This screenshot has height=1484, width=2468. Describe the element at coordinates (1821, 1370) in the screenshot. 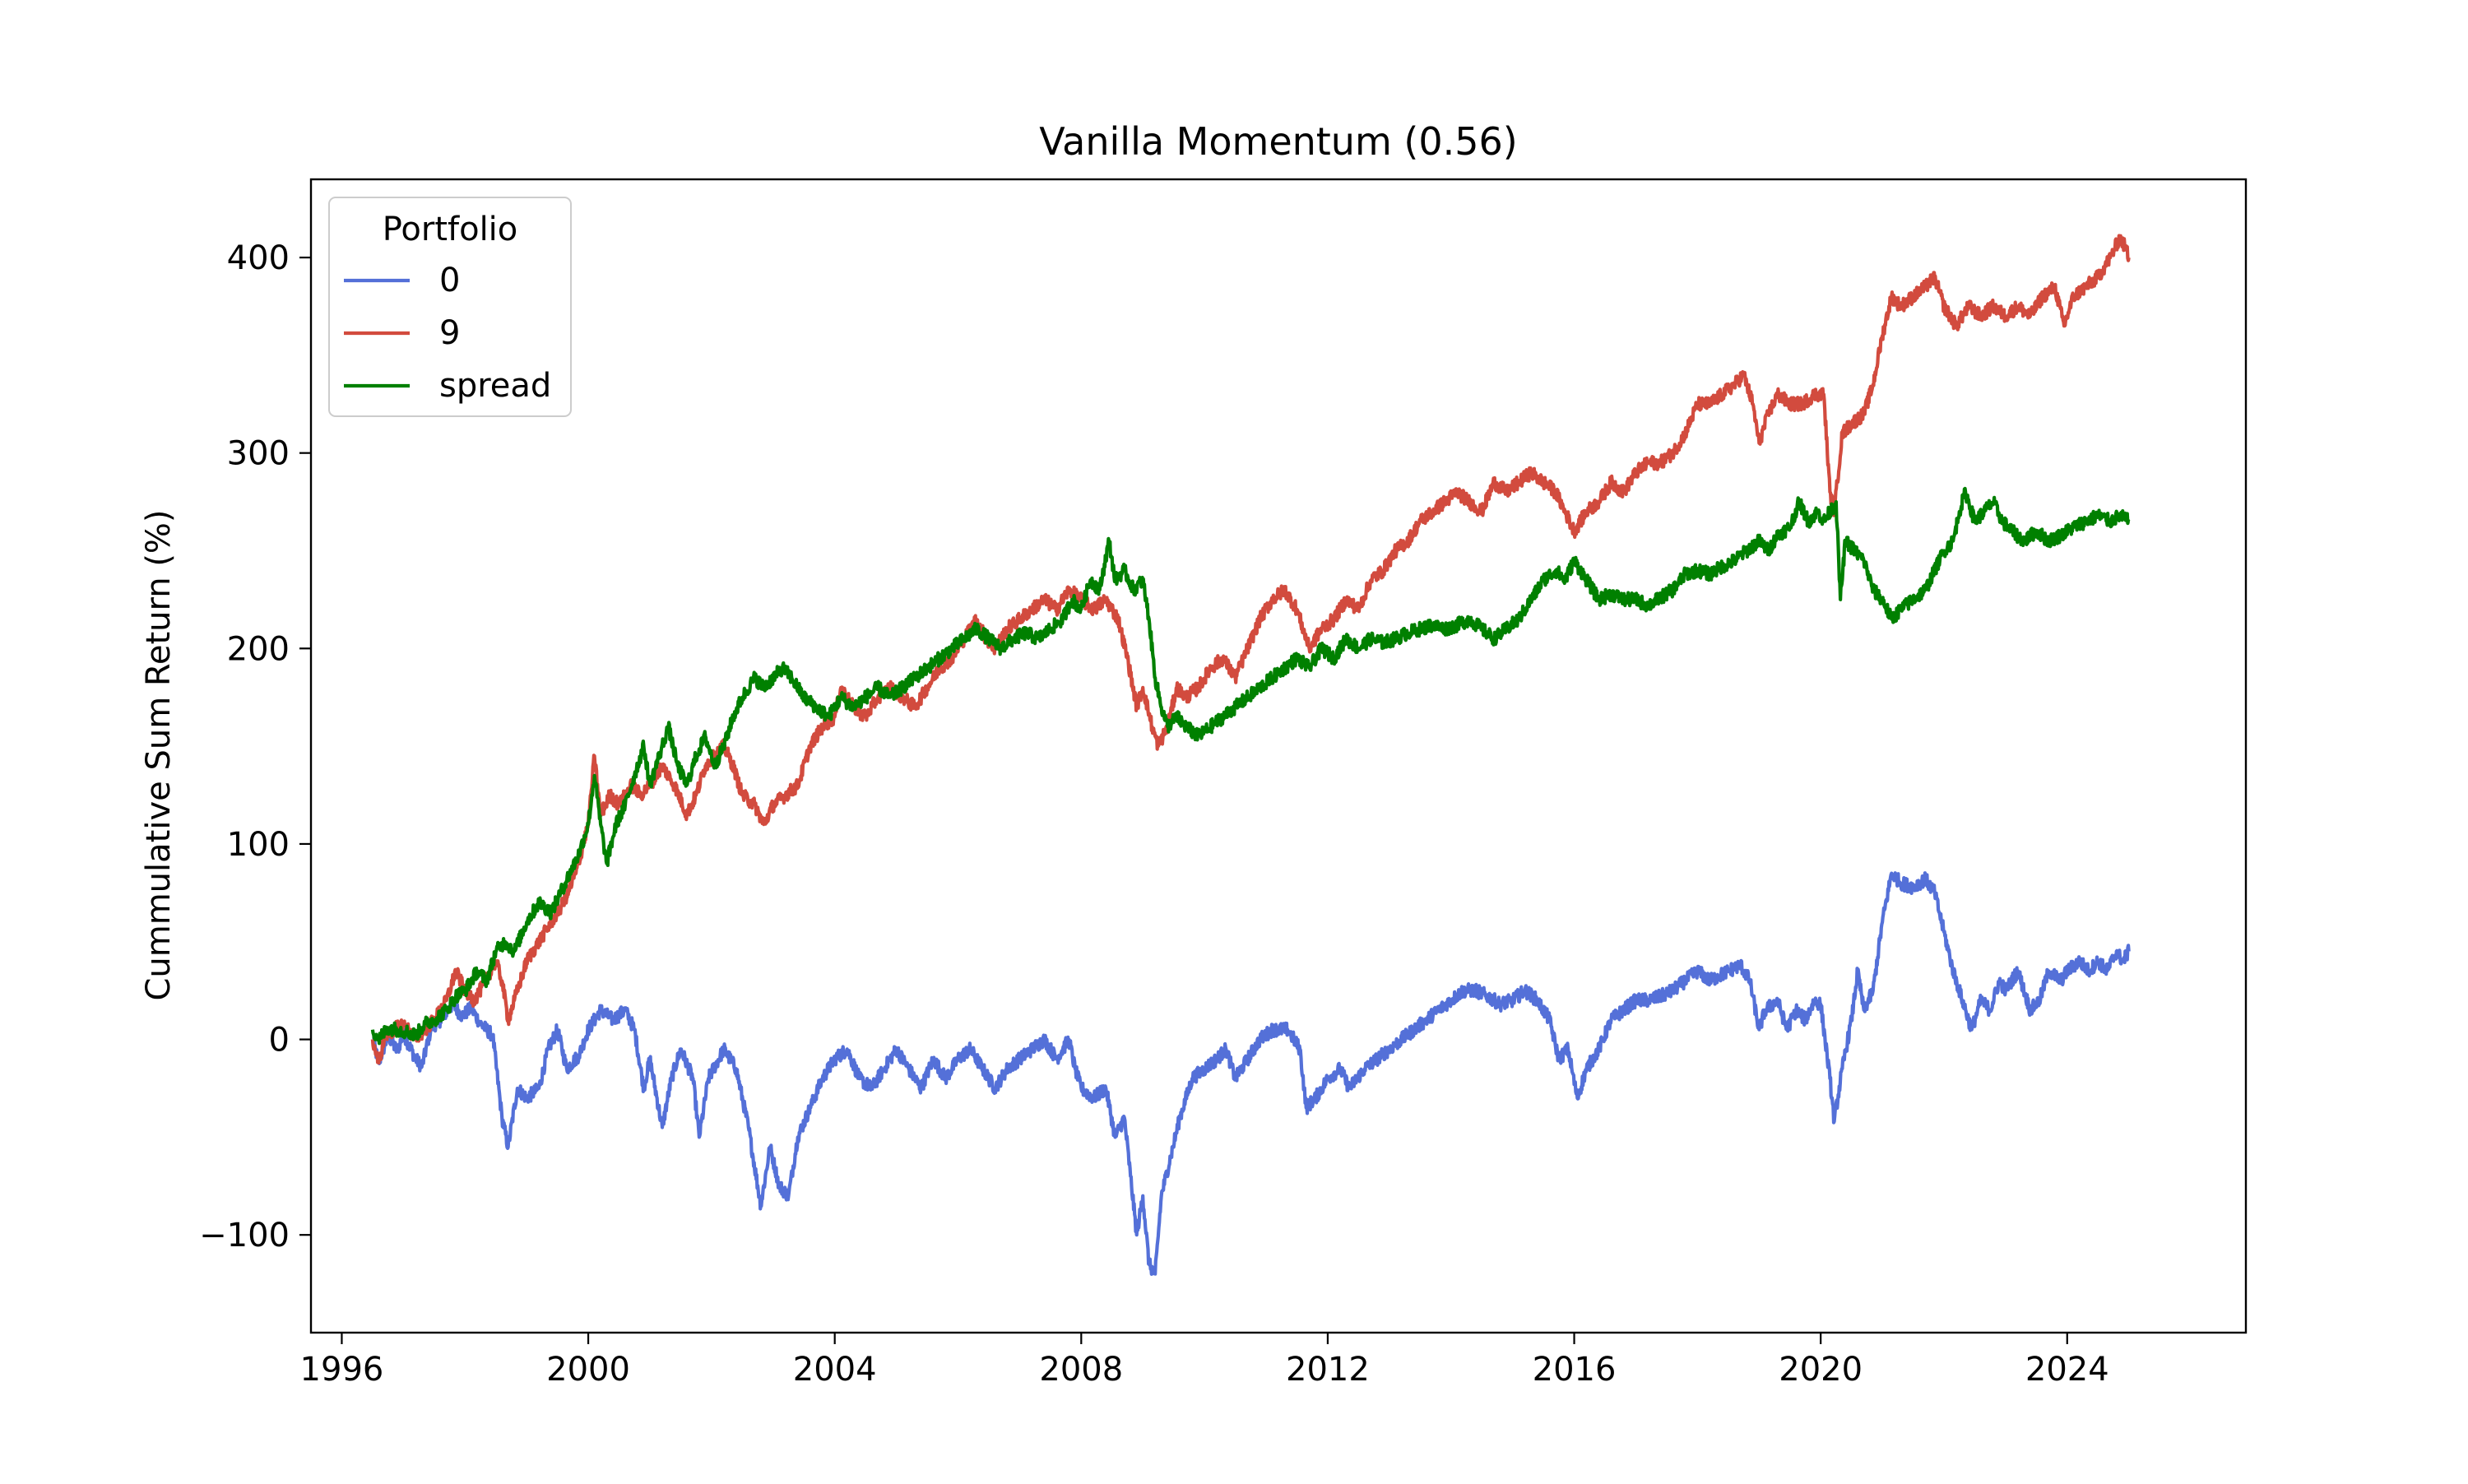

I see `x-tick-label: 2020` at that location.